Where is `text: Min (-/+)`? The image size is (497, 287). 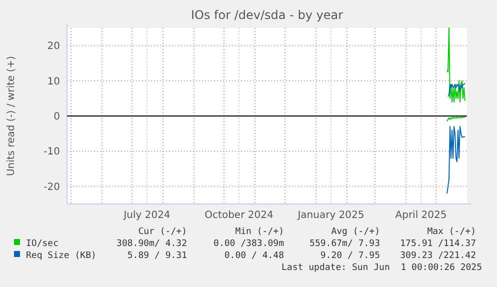
text: Min (-/+) is located at coordinates (259, 232).